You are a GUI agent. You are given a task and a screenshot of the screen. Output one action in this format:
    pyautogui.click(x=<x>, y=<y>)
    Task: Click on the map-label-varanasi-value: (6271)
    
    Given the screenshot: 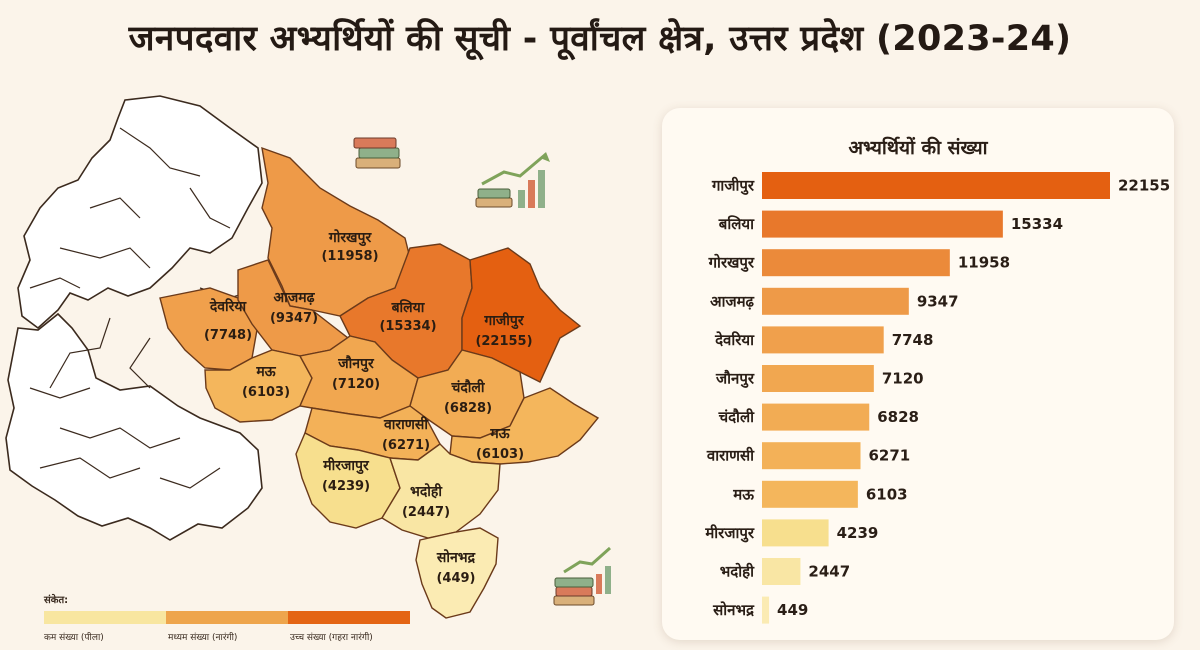 What is the action you would take?
    pyautogui.click(x=406, y=445)
    